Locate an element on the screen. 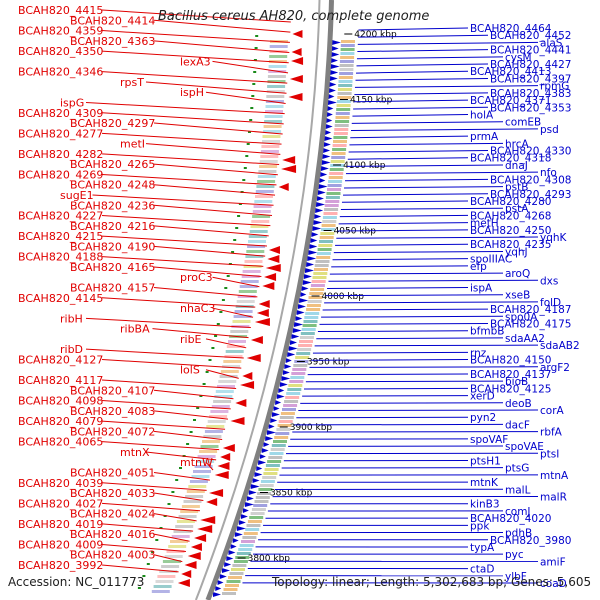  gene-label-plus: xseB is located at coordinates (517, 296).